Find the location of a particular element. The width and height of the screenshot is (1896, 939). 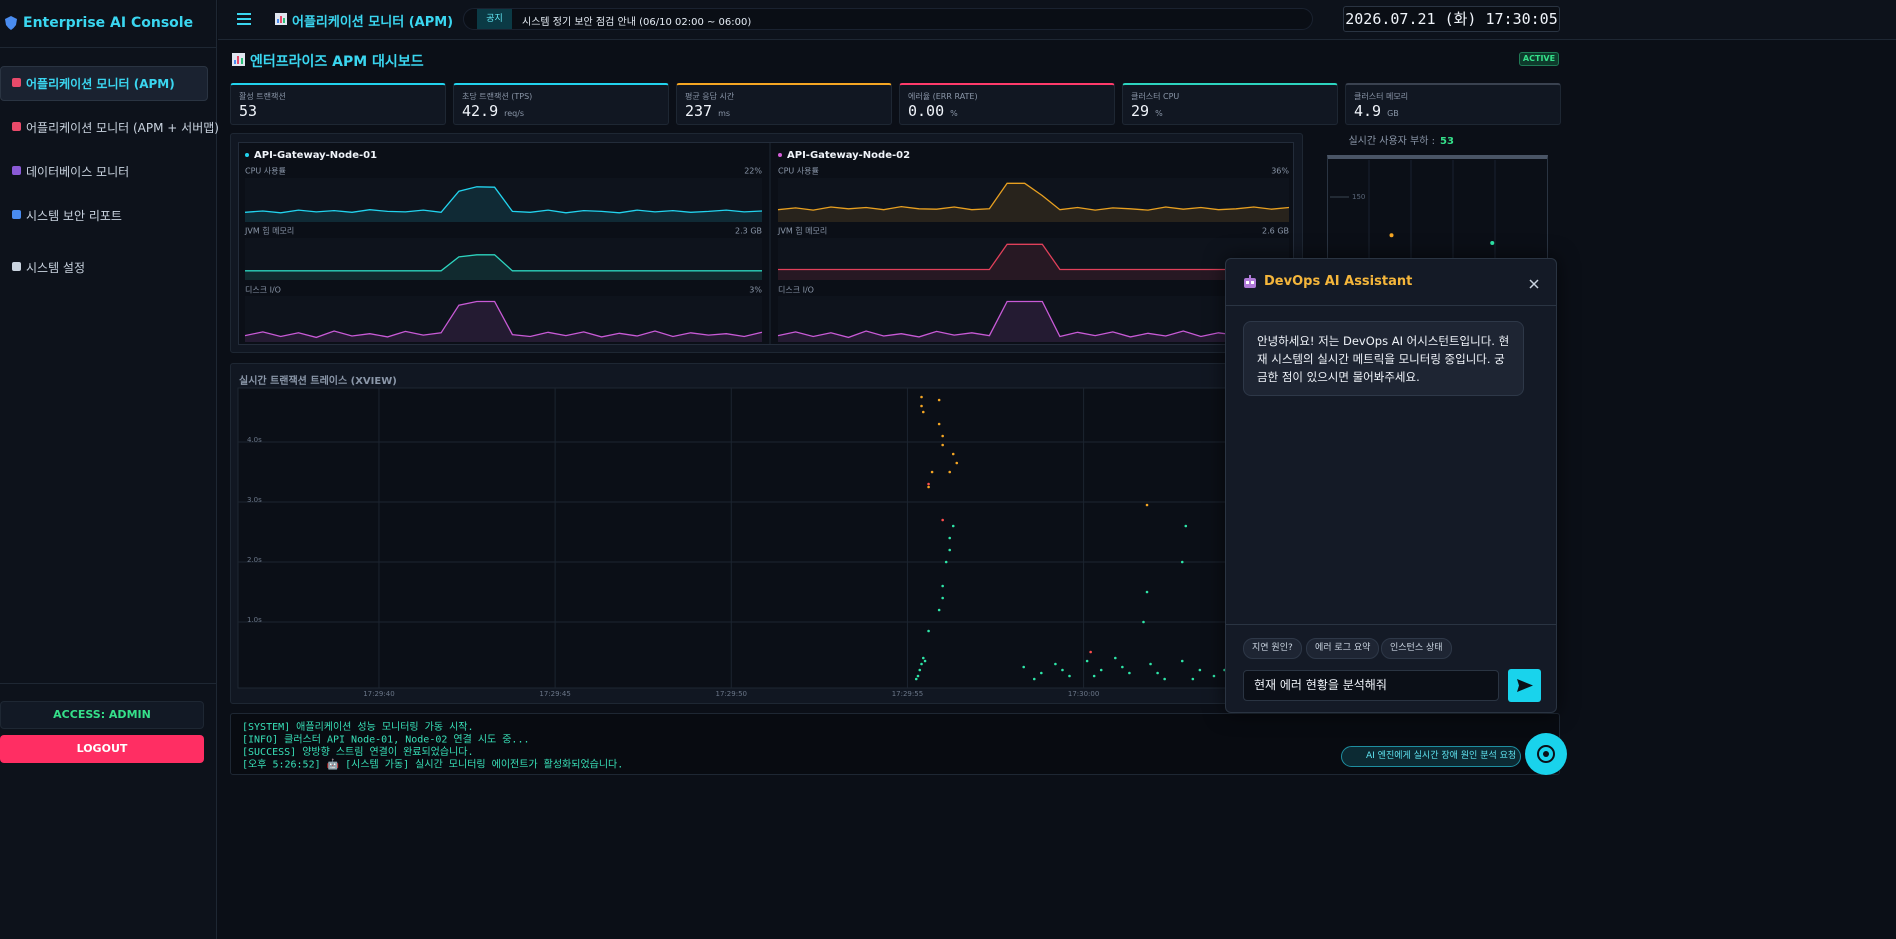

send-button is located at coordinates (1524, 685).